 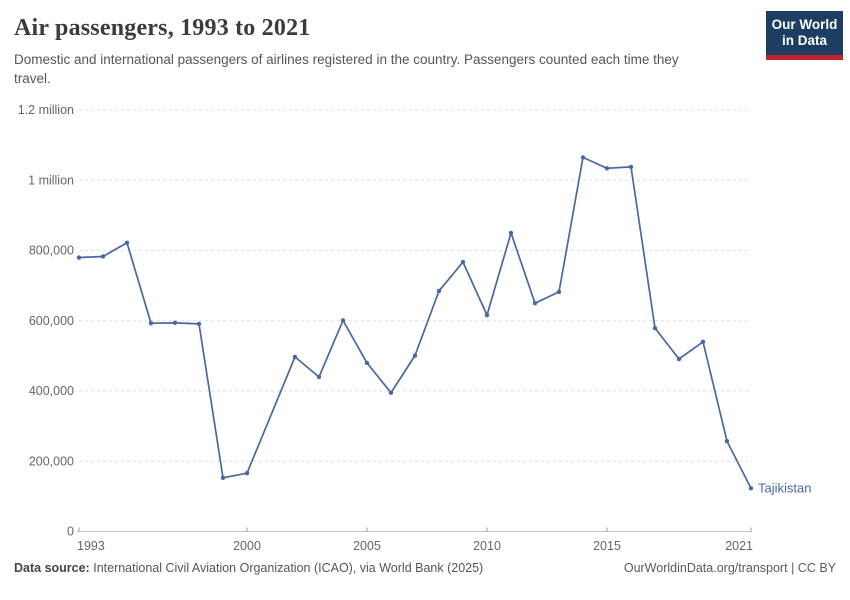 What do you see at coordinates (367, 546) in the screenshot?
I see `x-tick-label: 2005` at bounding box center [367, 546].